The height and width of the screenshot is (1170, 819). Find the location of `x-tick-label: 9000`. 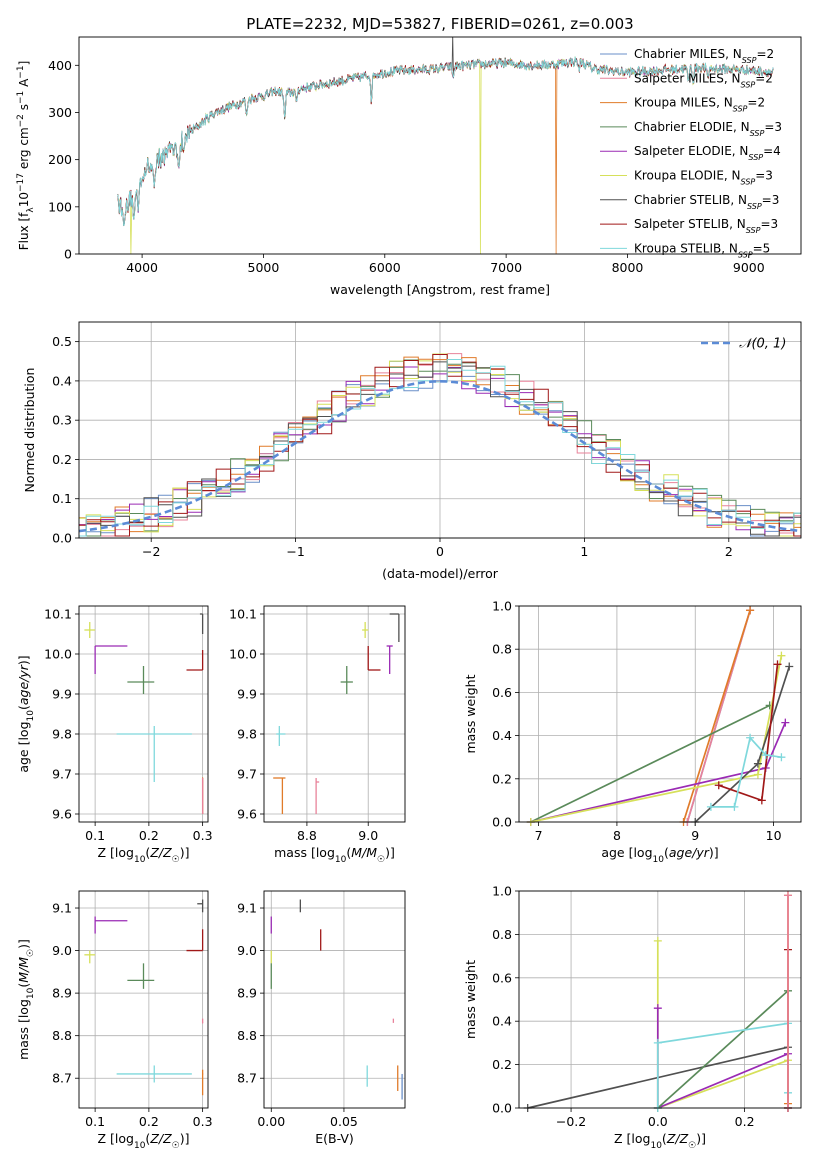

x-tick-label: 9000 is located at coordinates (749, 267).